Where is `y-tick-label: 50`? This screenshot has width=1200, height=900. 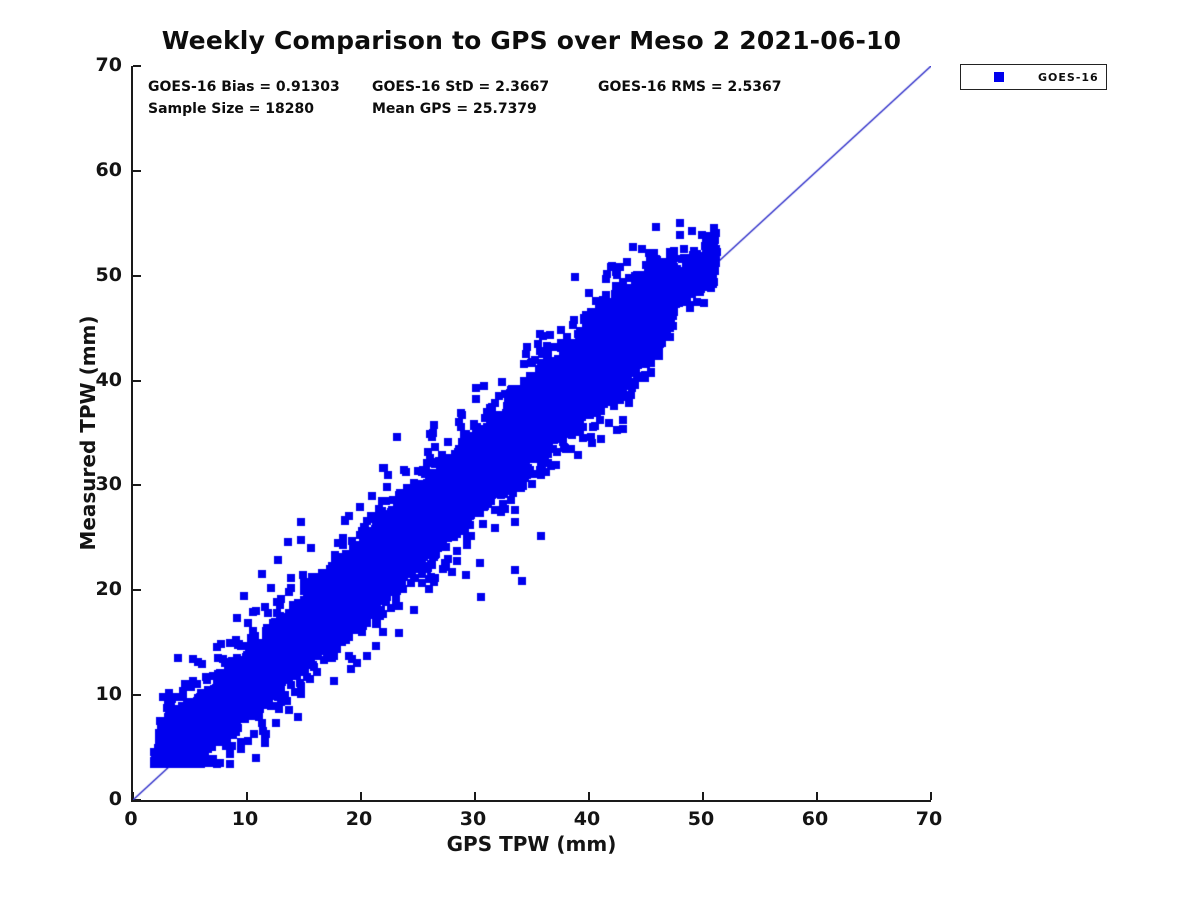 y-tick-label: 50 is located at coordinates (108, 274).